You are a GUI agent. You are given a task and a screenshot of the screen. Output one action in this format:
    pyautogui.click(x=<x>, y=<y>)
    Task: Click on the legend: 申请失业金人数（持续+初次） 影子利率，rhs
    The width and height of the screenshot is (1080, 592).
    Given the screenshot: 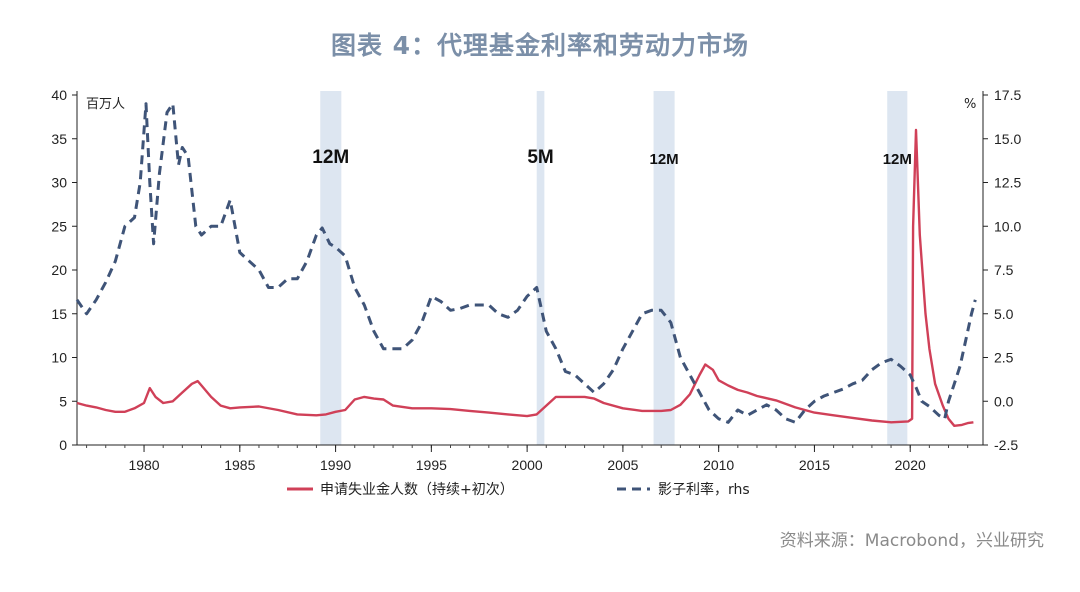 What is the action you would take?
    pyautogui.click(x=518, y=489)
    